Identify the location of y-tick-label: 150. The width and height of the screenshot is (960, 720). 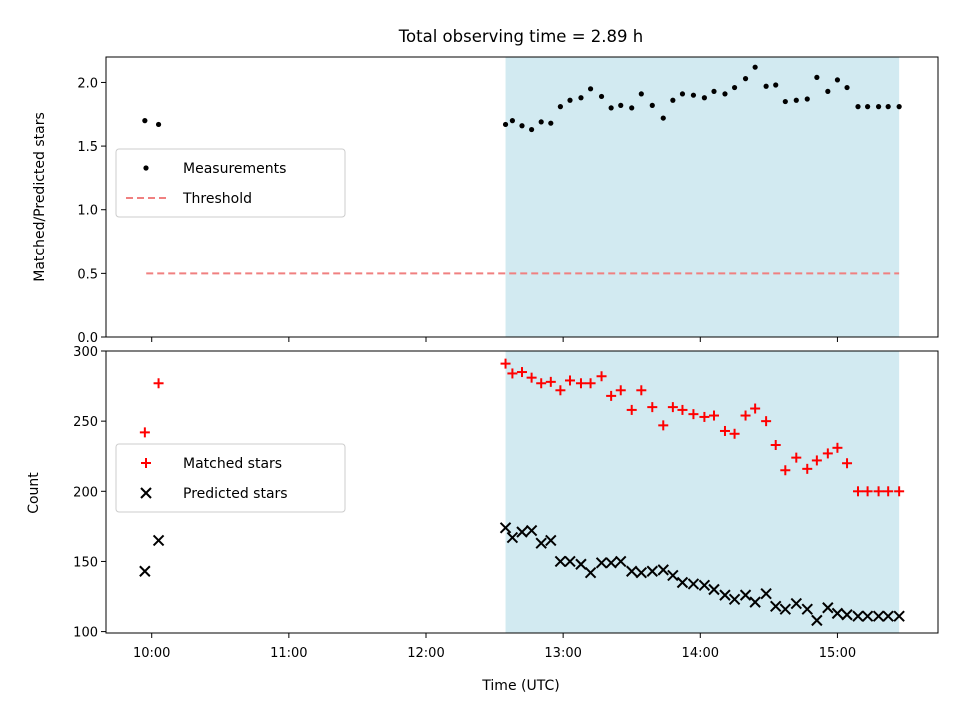
(85, 562).